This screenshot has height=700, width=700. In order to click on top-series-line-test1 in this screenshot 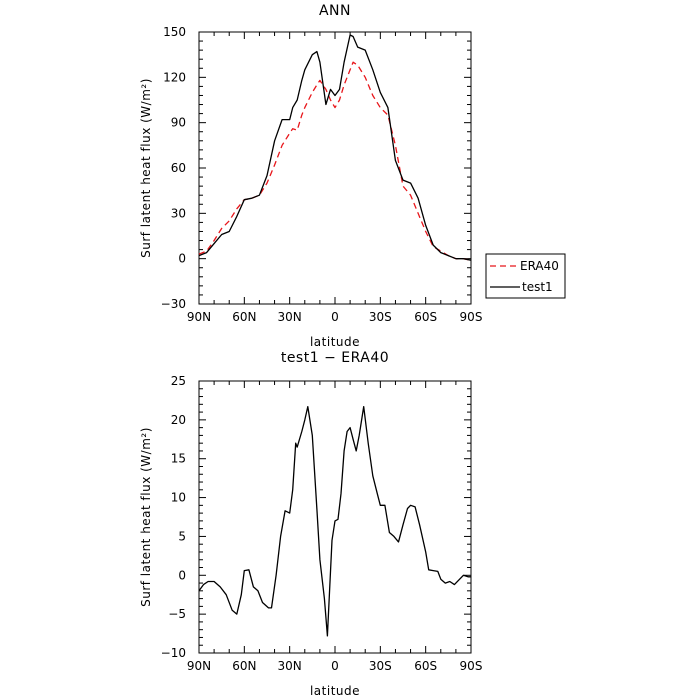, I will do `click(335, 147)`.